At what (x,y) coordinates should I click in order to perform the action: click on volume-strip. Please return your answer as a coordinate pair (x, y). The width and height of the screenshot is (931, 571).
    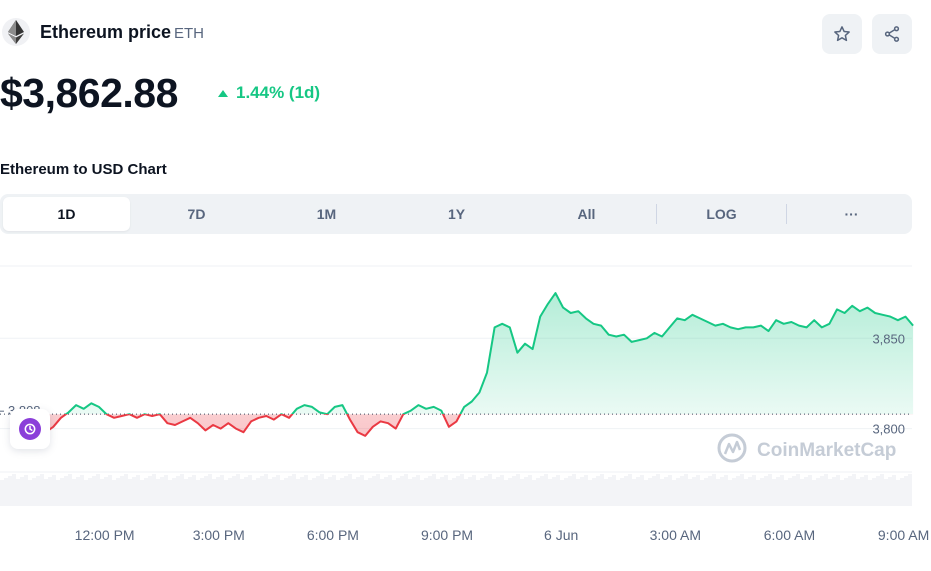
    Looking at the image, I should click on (456, 490).